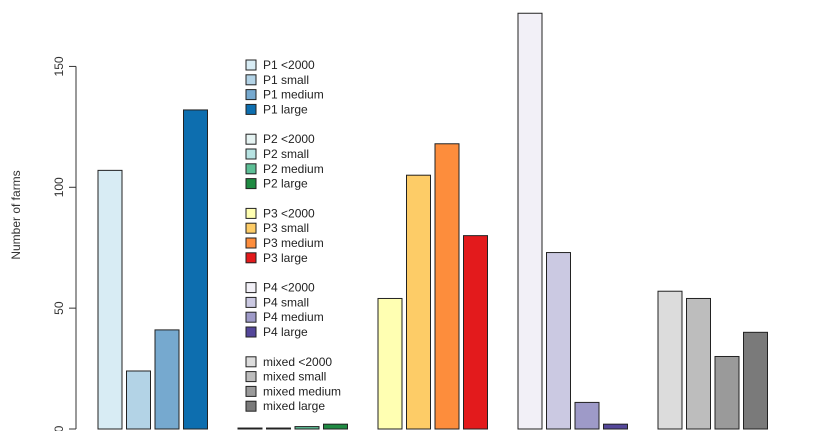 The width and height of the screenshot is (823, 431). Describe the element at coordinates (293, 317) in the screenshot. I see `legend-label: P4 medium` at that location.